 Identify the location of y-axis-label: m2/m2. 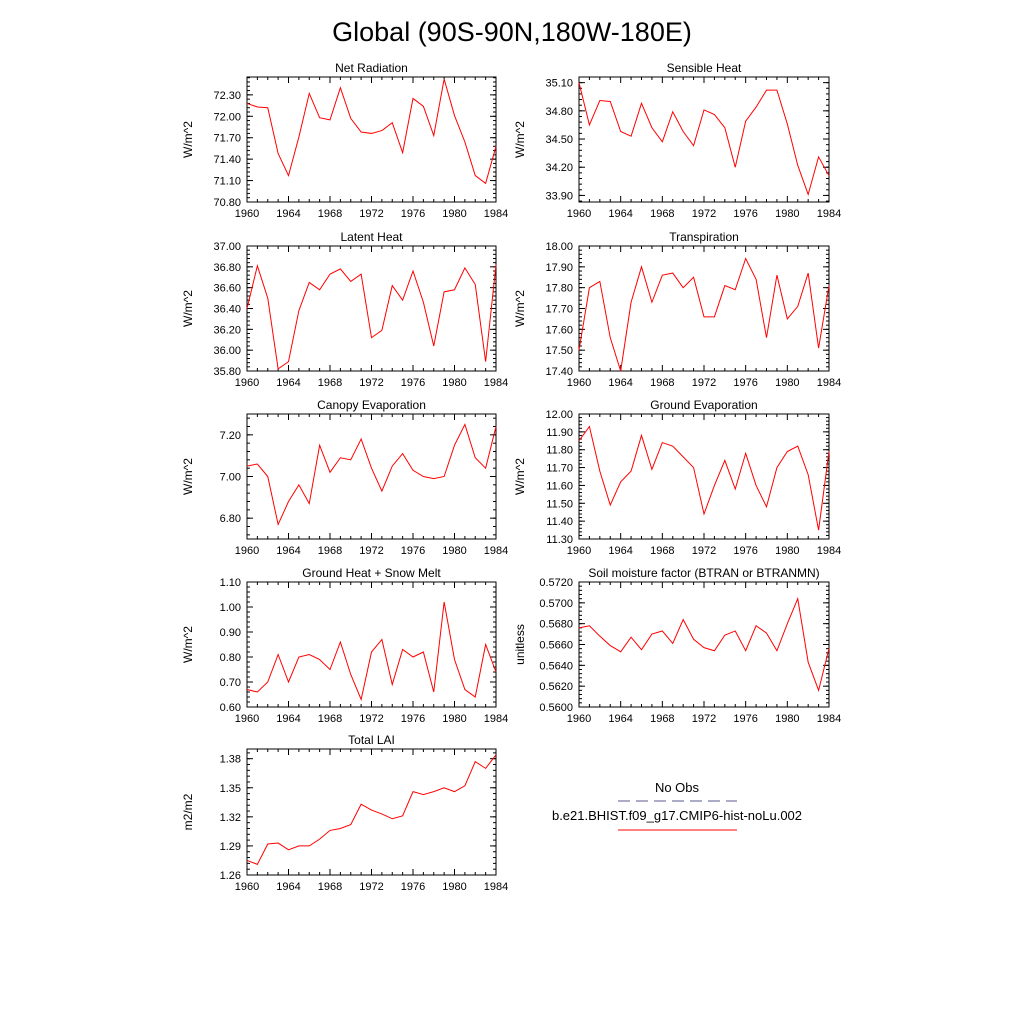
(188, 811).